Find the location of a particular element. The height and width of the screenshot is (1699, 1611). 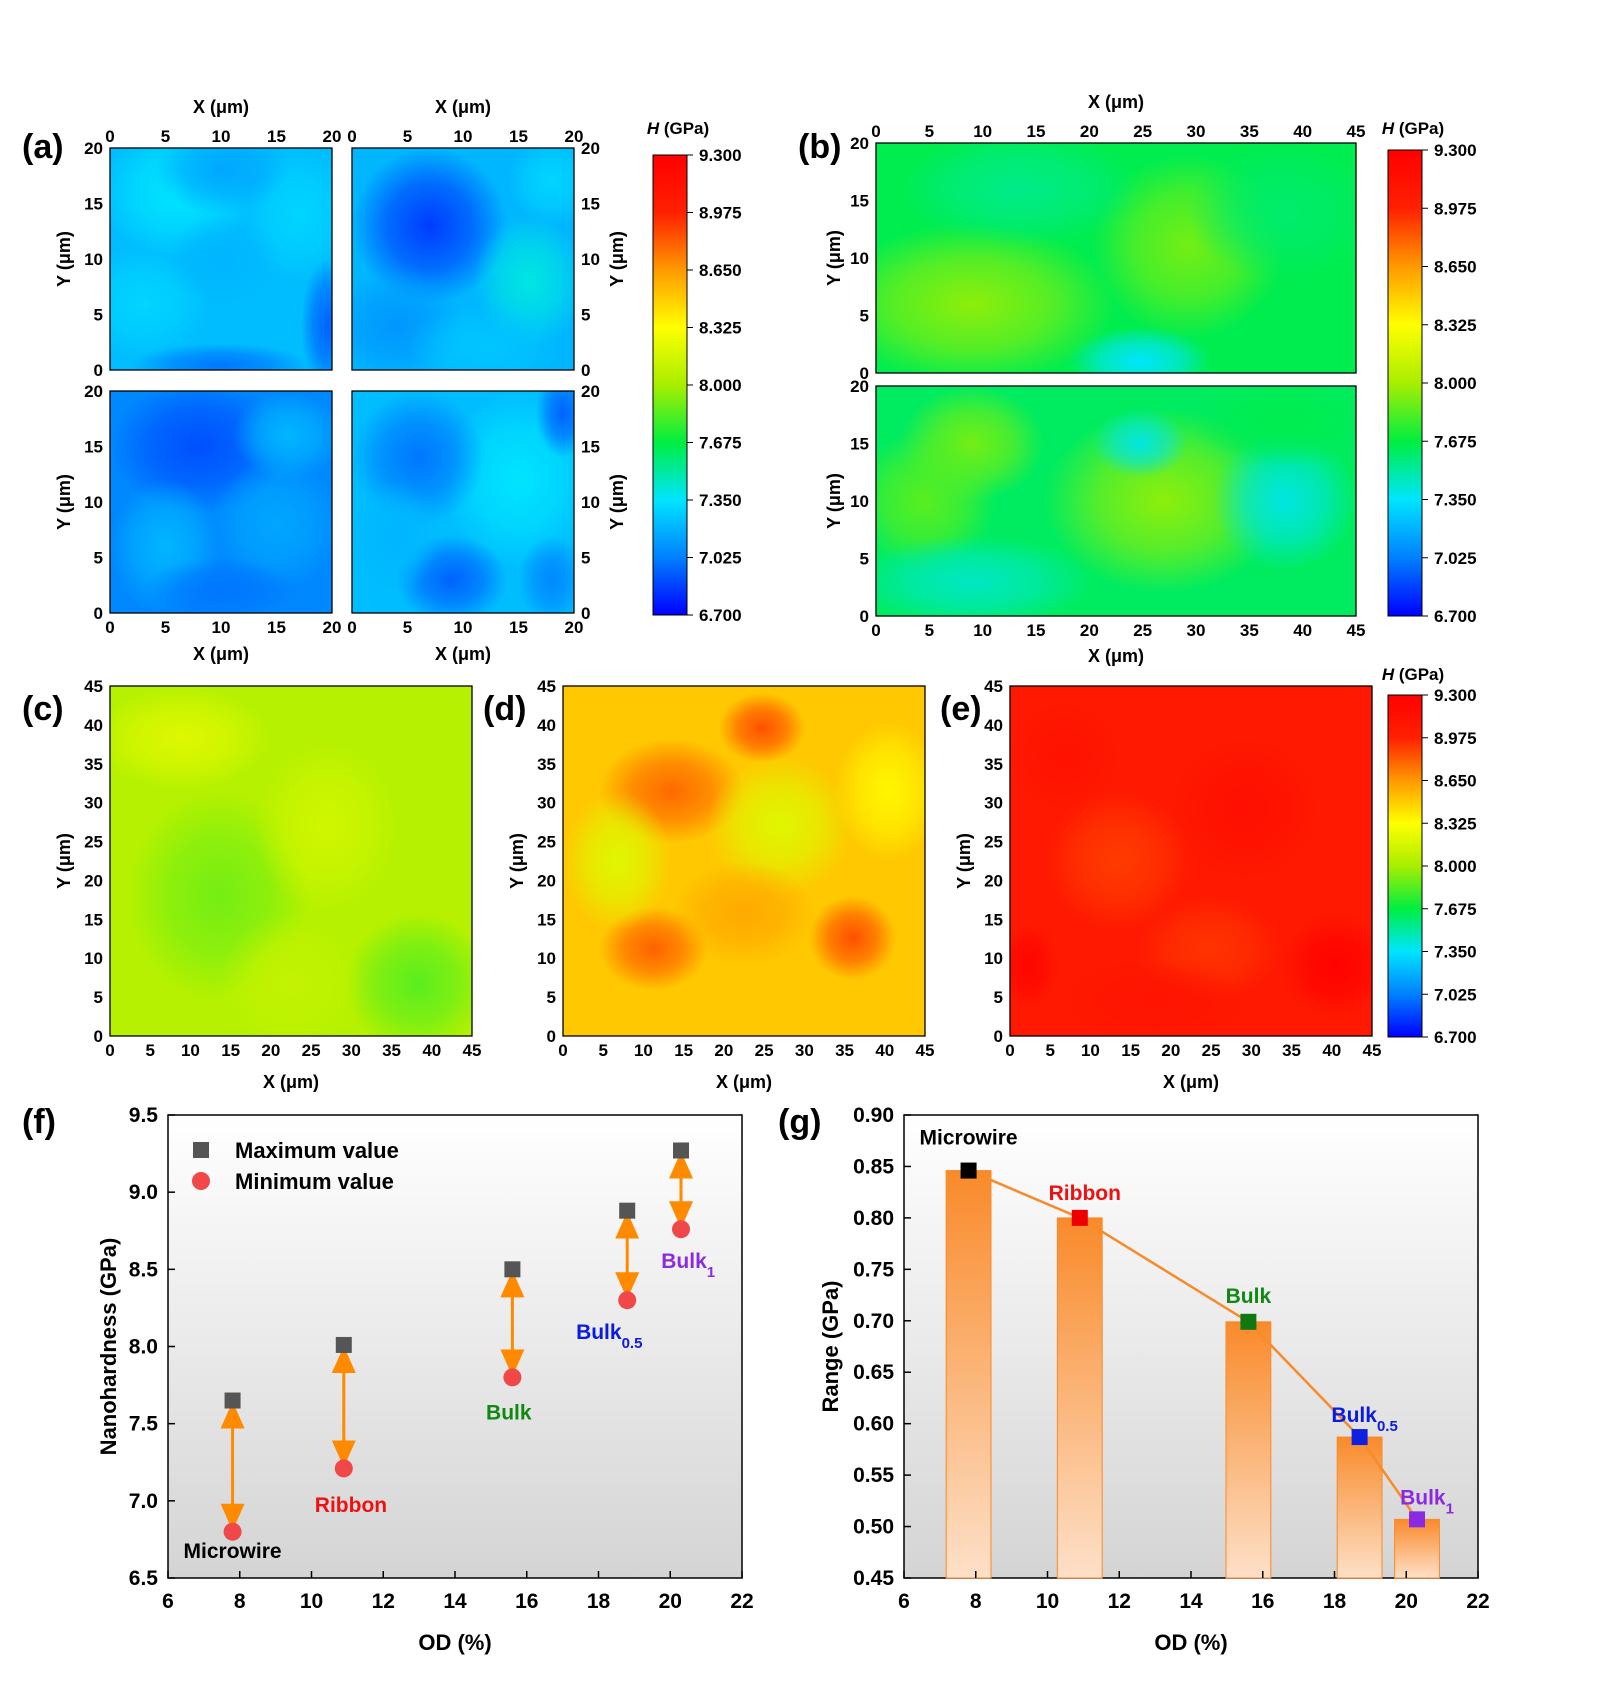

colorbar-tick-label: 8.325 is located at coordinates (1455, 823).